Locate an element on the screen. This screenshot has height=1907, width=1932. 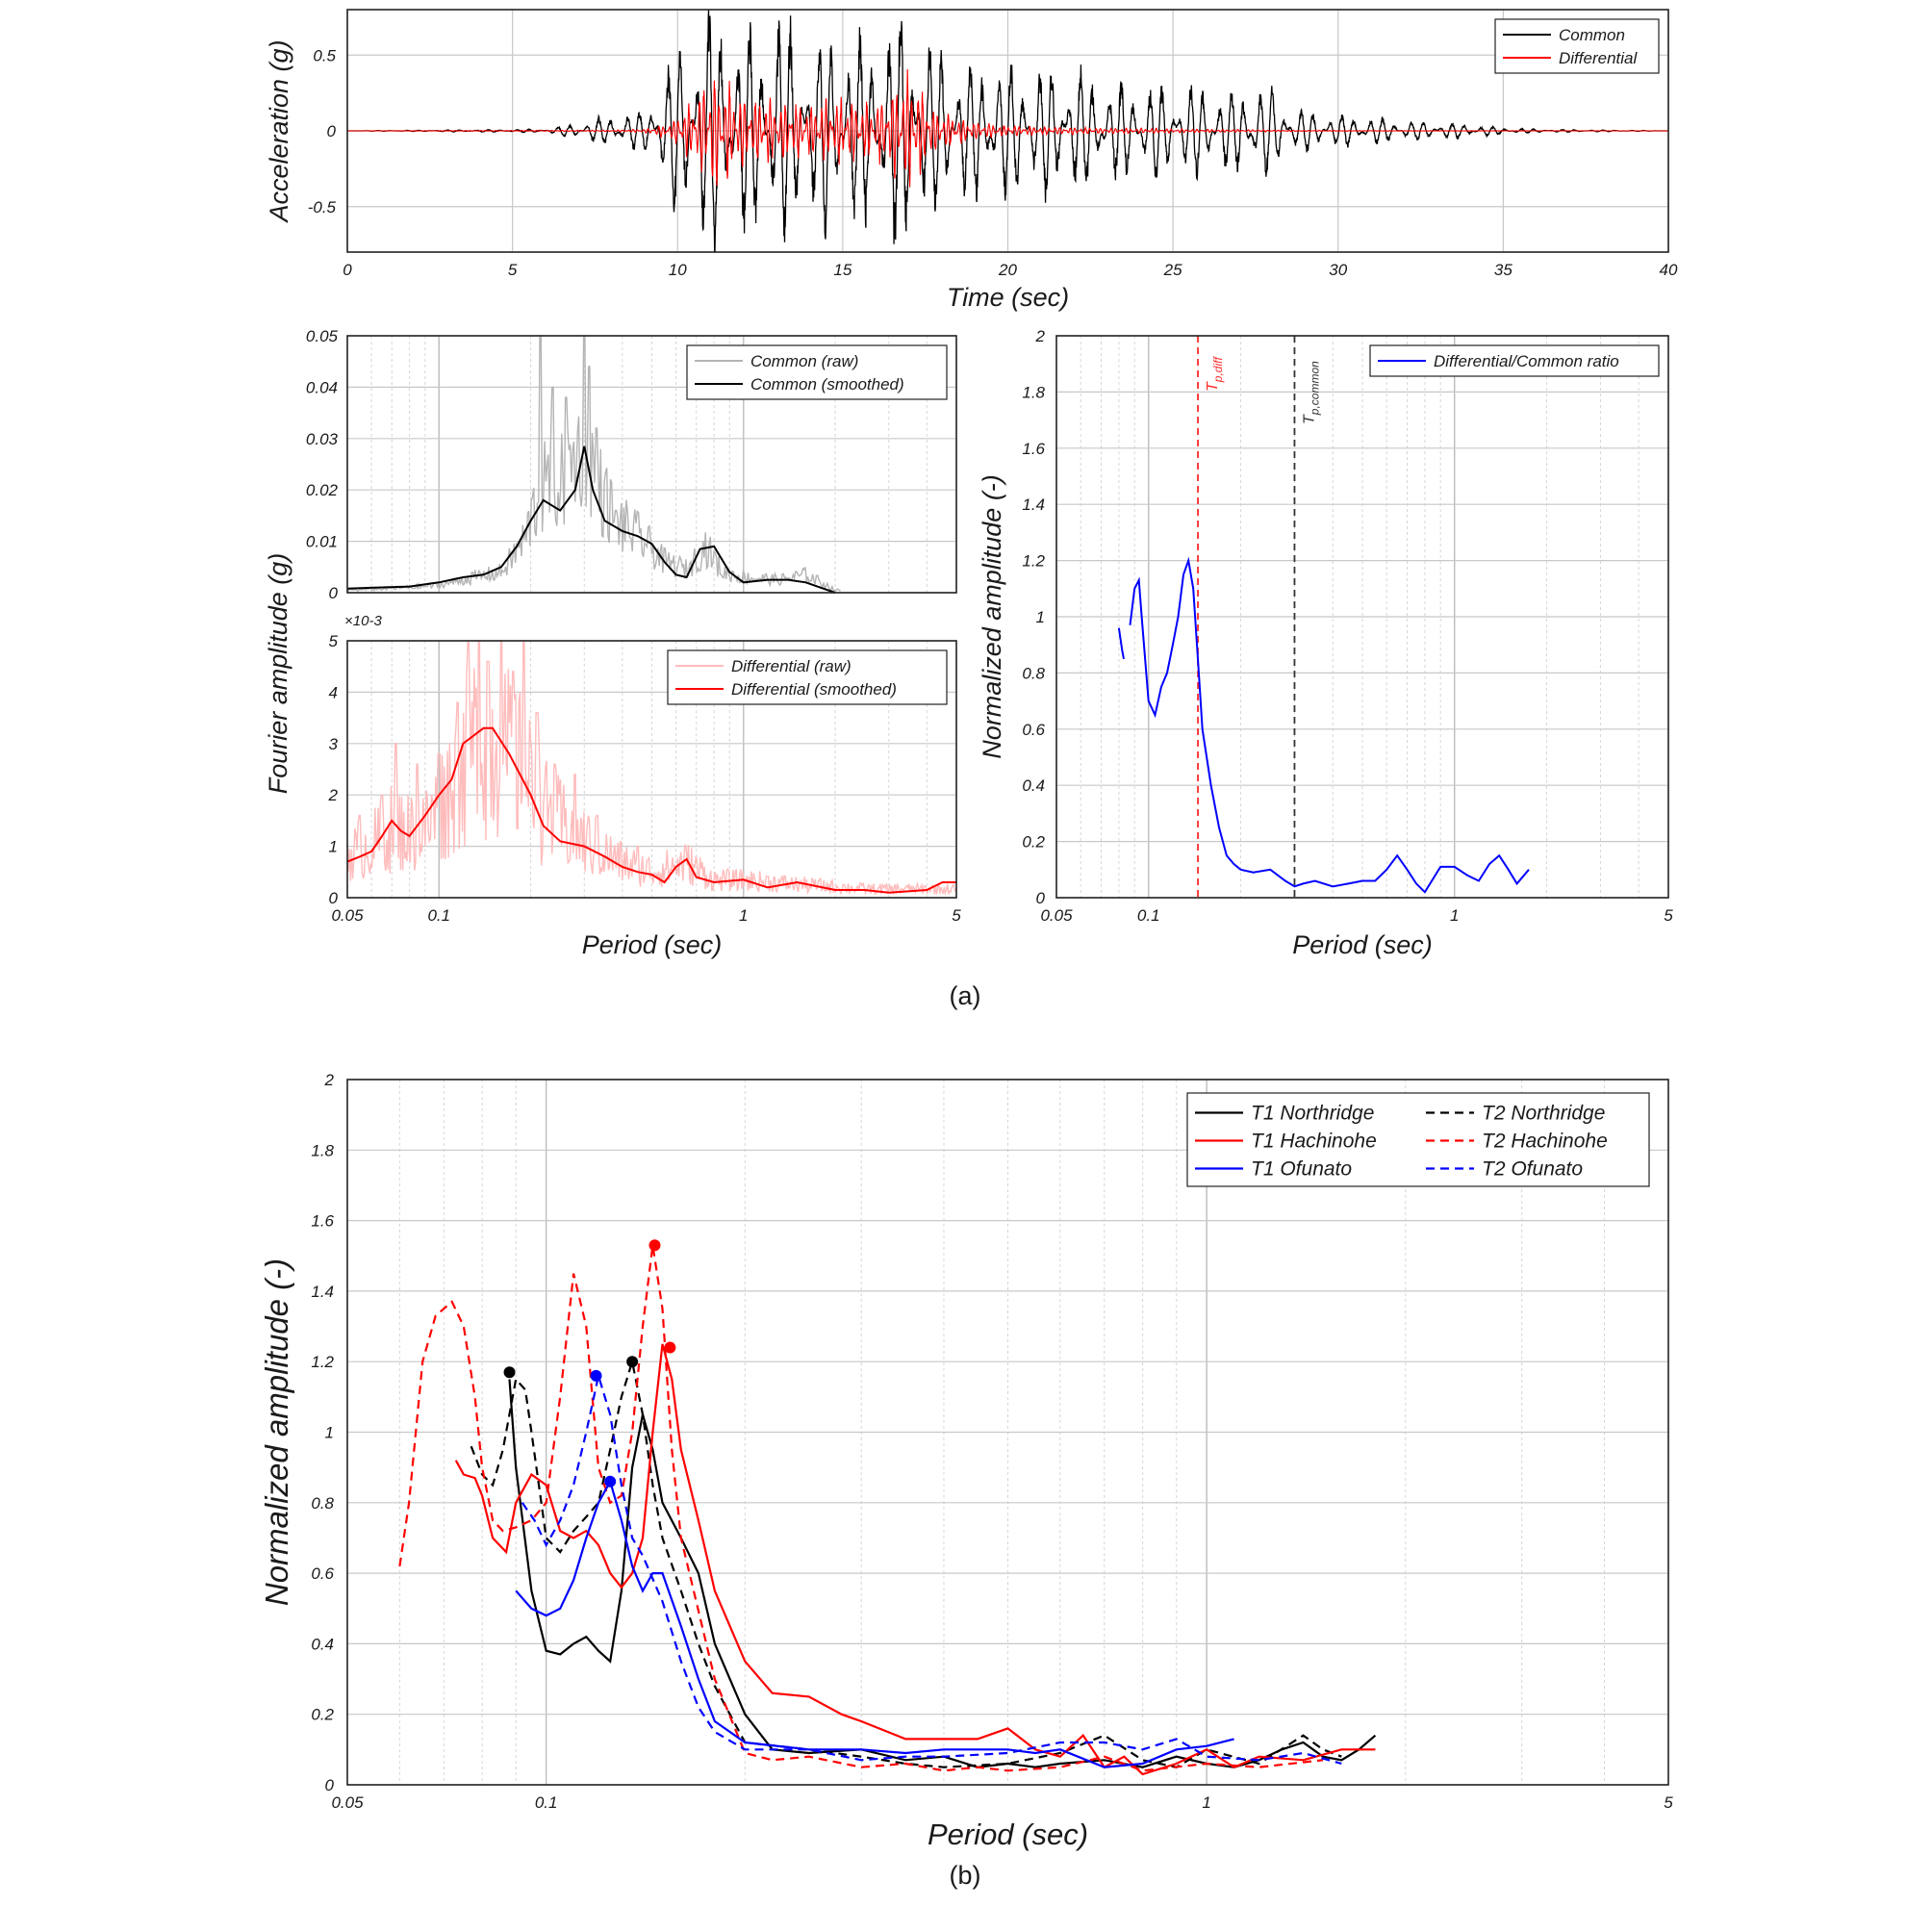
y-tick-label: 0.4 is located at coordinates (1033, 785).